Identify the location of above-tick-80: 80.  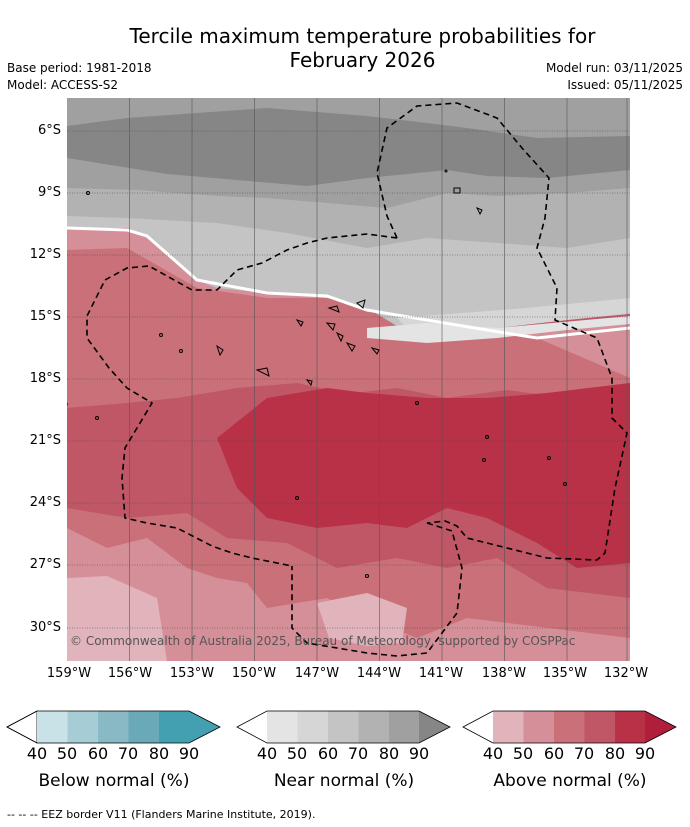
(615, 753).